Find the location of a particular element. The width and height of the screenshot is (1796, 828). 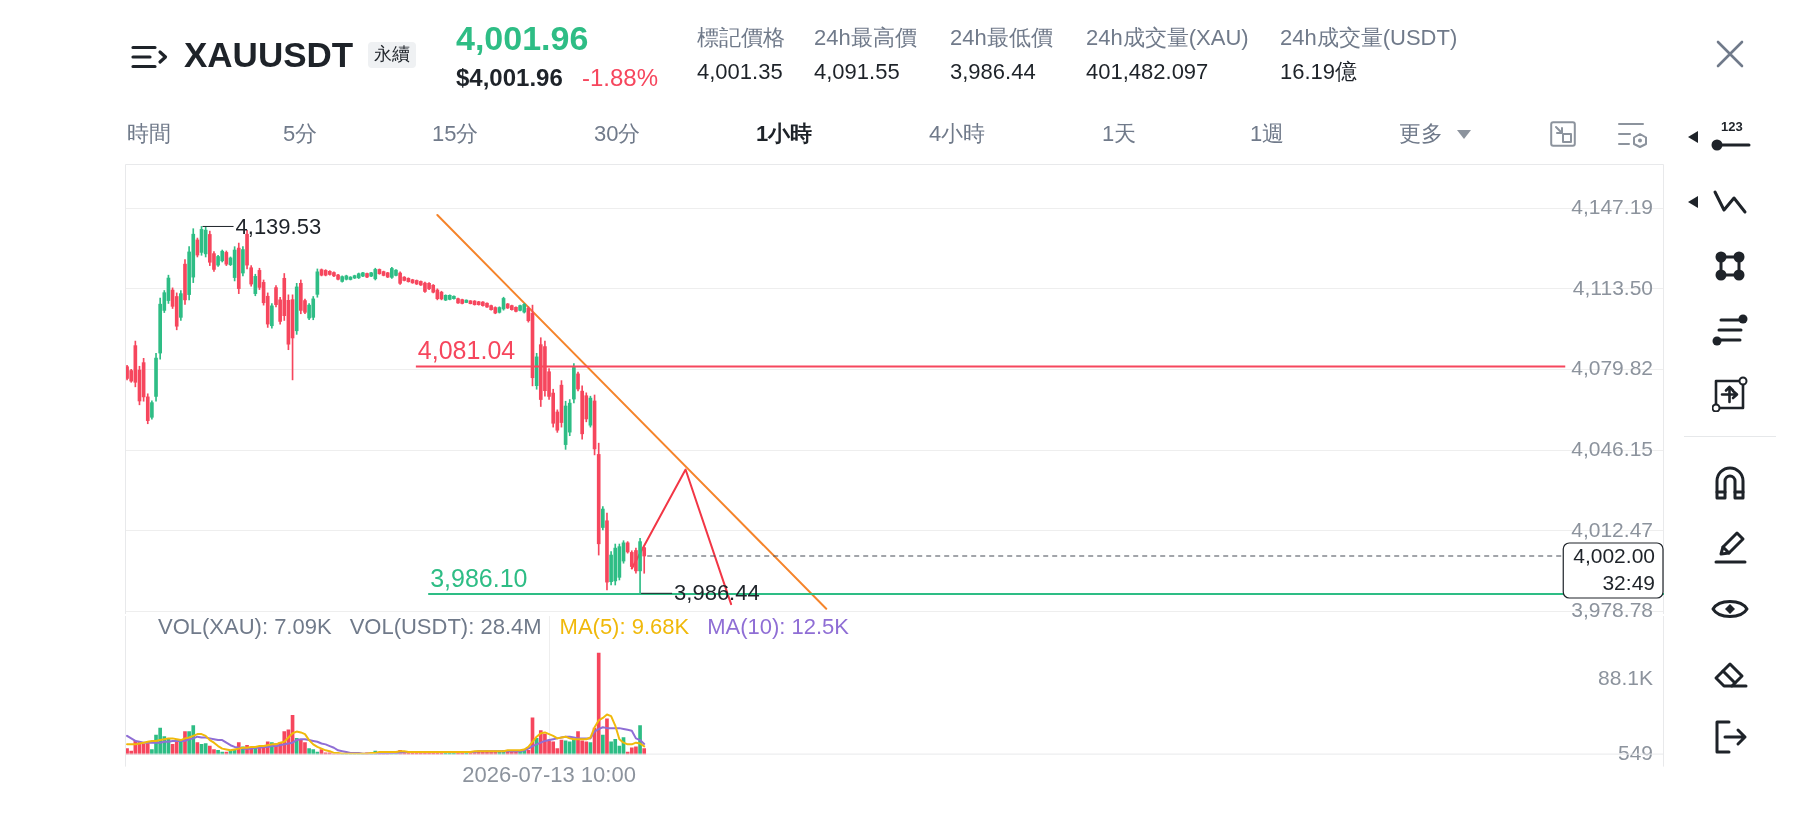

annotation: 4,139.53 is located at coordinates (278, 226).